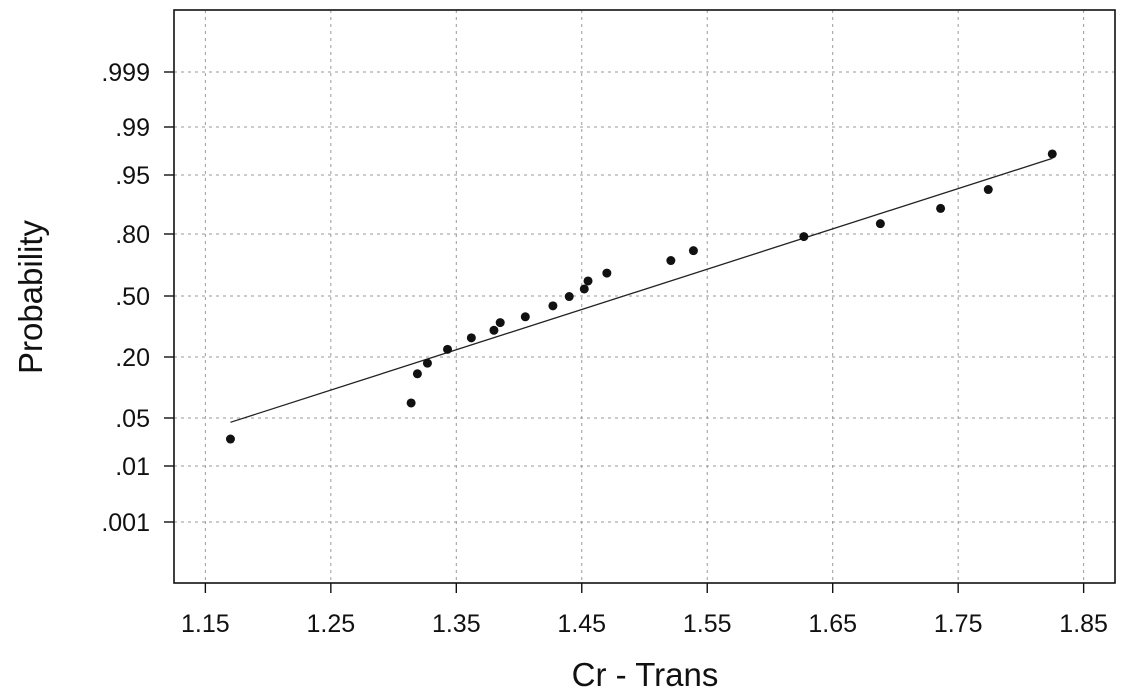 Image resolution: width=1128 pixels, height=696 pixels. Describe the element at coordinates (456, 624) in the screenshot. I see `x-tick-label: 1.35` at that location.